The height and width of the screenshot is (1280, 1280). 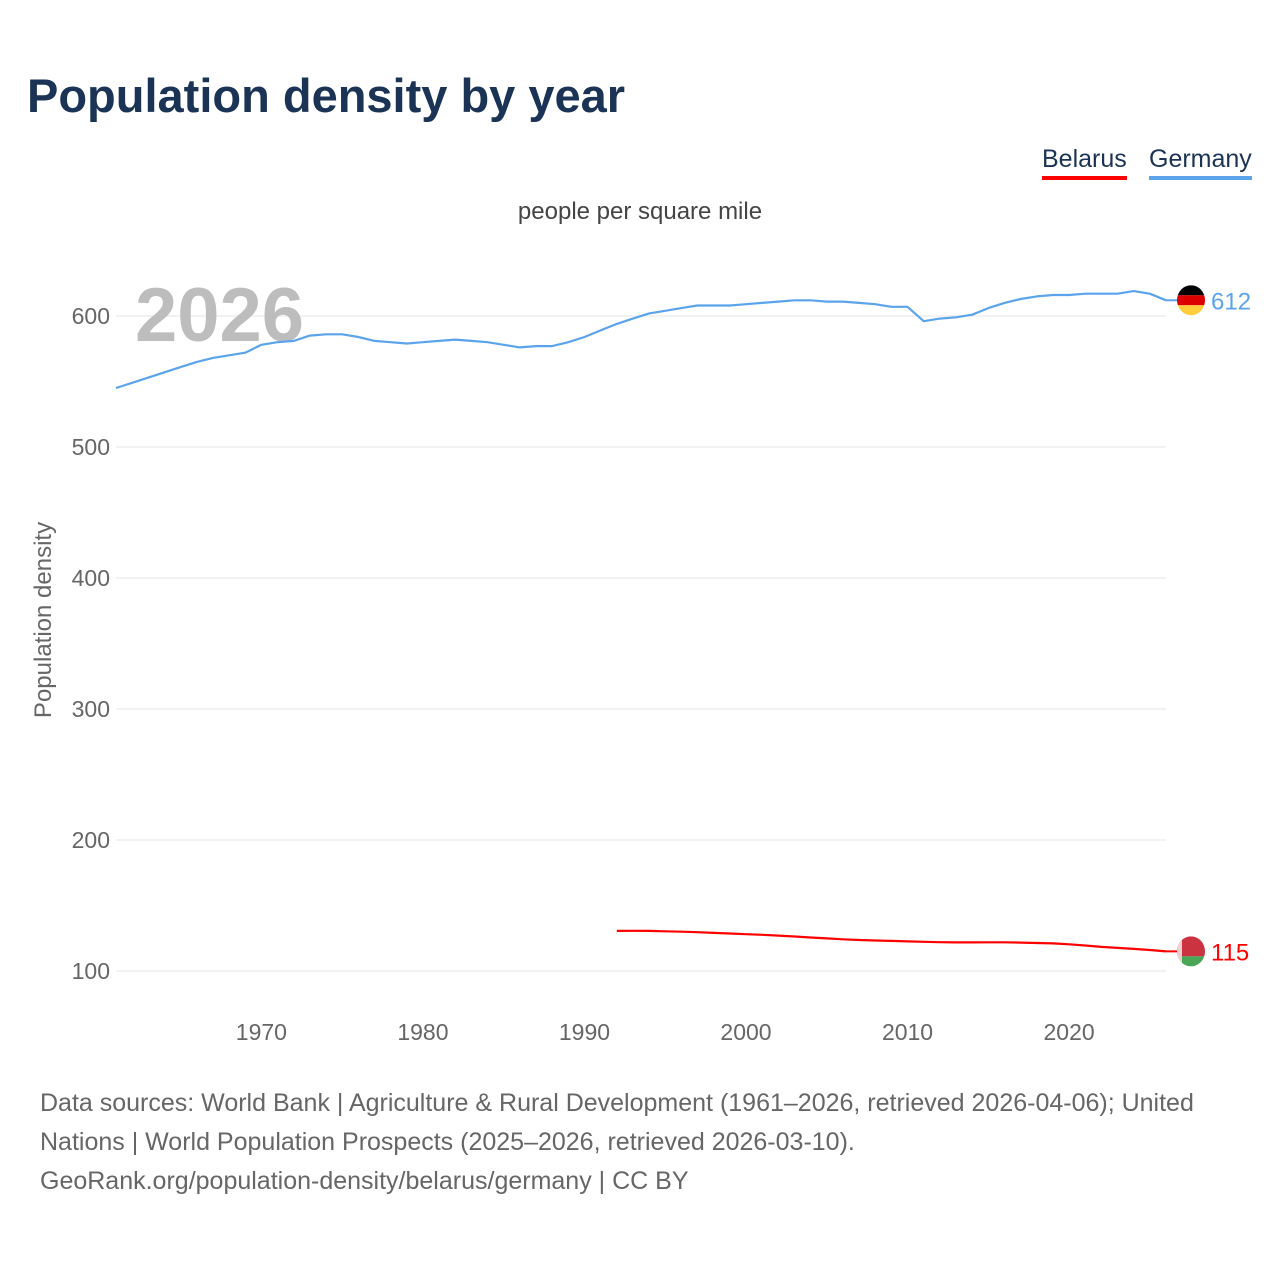 I want to click on chart-title: Population density by year, so click(x=326, y=95).